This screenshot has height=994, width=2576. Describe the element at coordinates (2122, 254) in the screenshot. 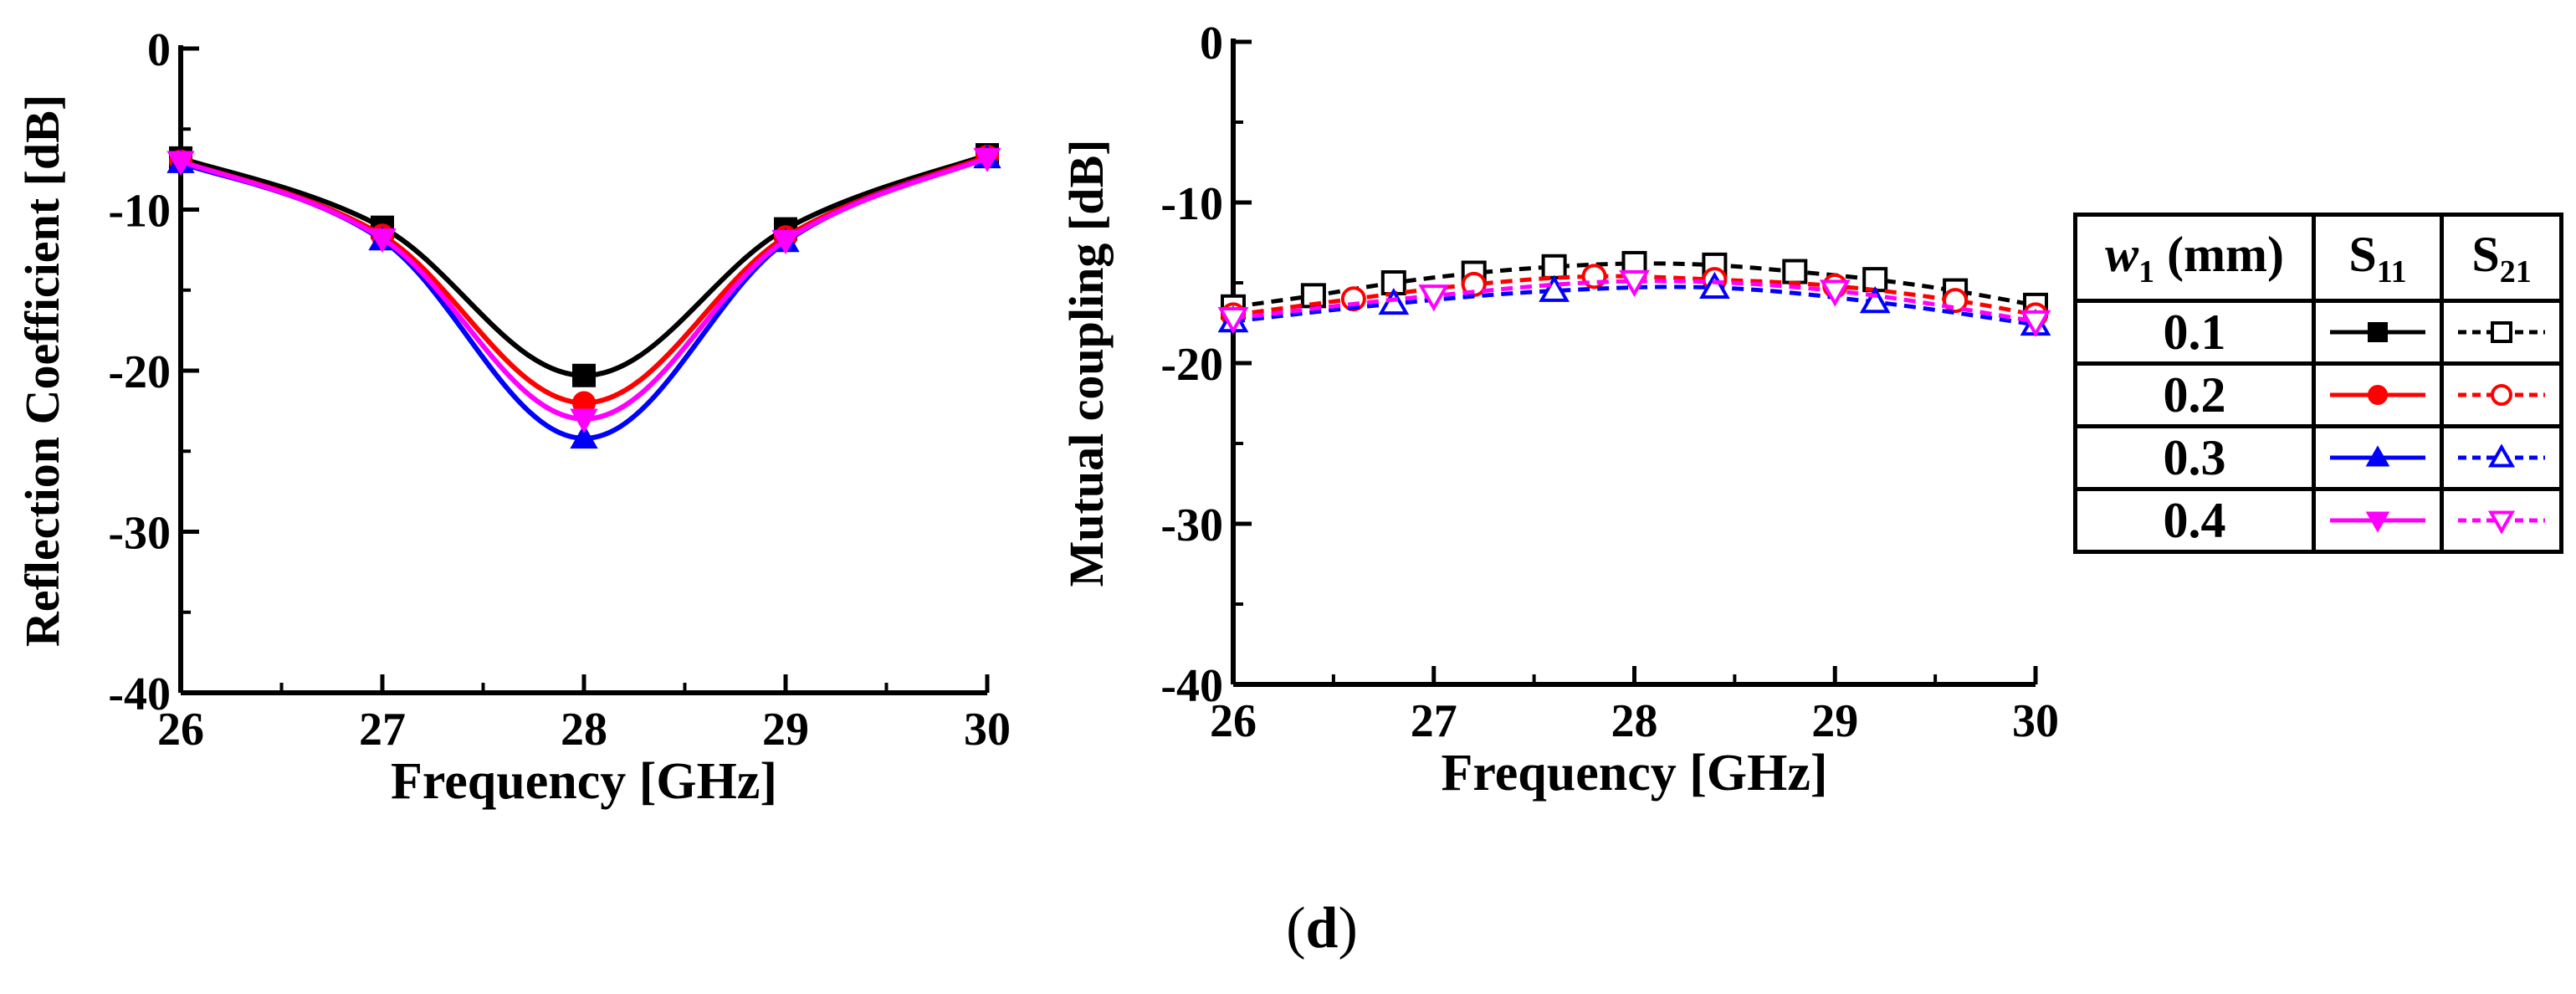

I see `legend-param-symbol: w` at that location.